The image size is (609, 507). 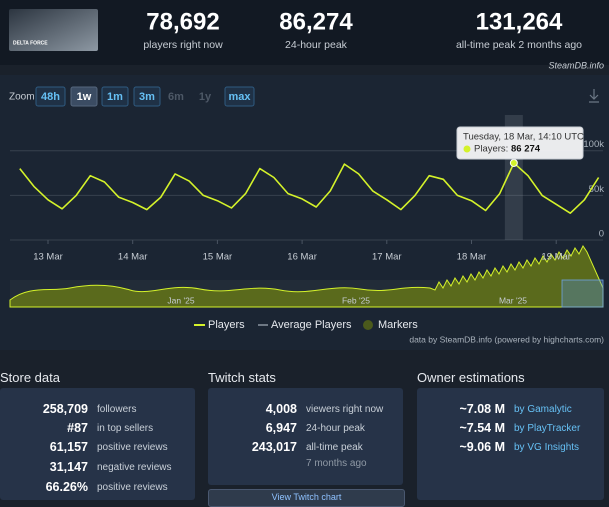 I want to click on stat-value: 131,264, so click(x=519, y=21).